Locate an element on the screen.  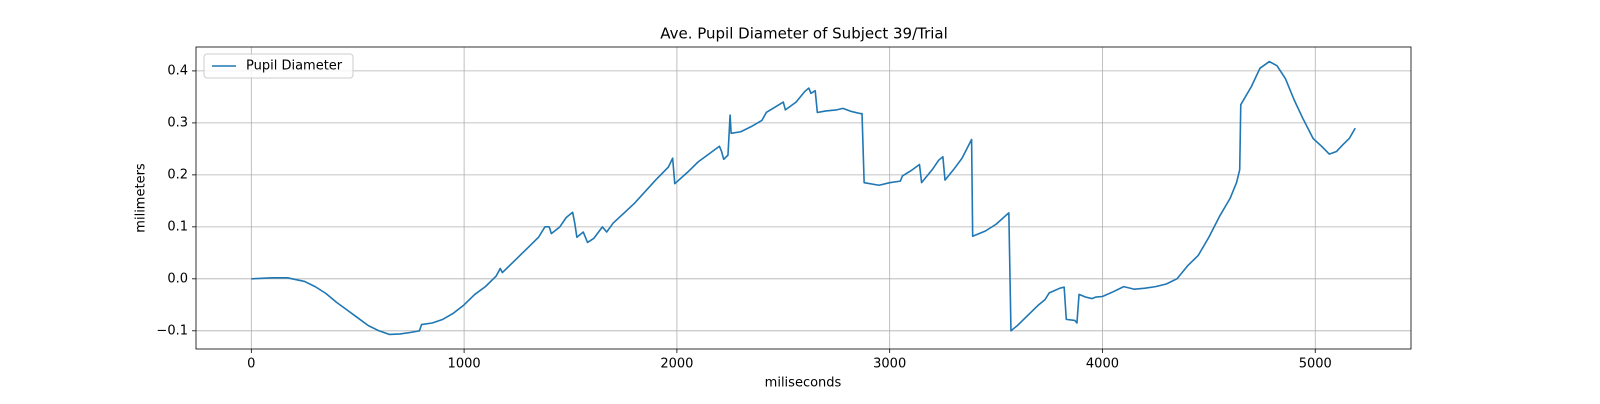
x-tick-label: 0 is located at coordinates (251, 364).